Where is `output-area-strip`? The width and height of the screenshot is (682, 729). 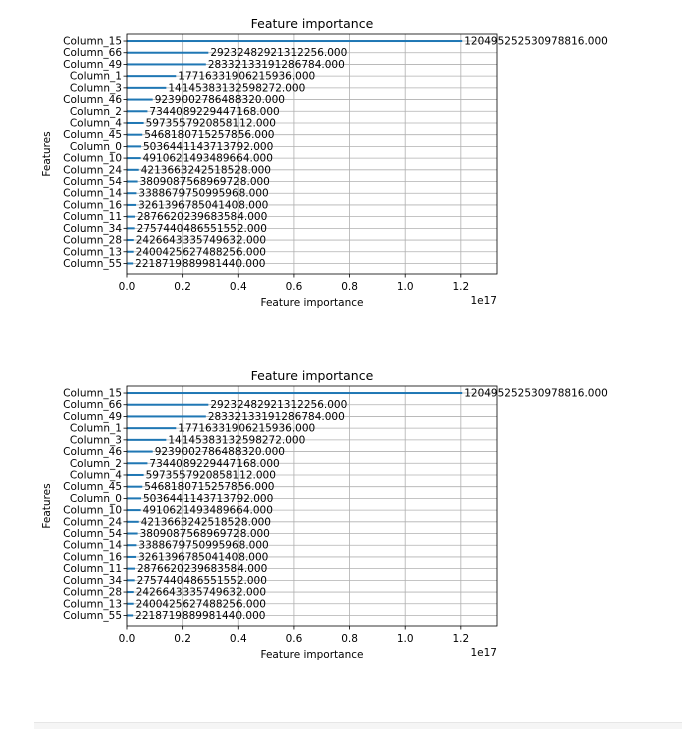
output-area-strip is located at coordinates (358, 725).